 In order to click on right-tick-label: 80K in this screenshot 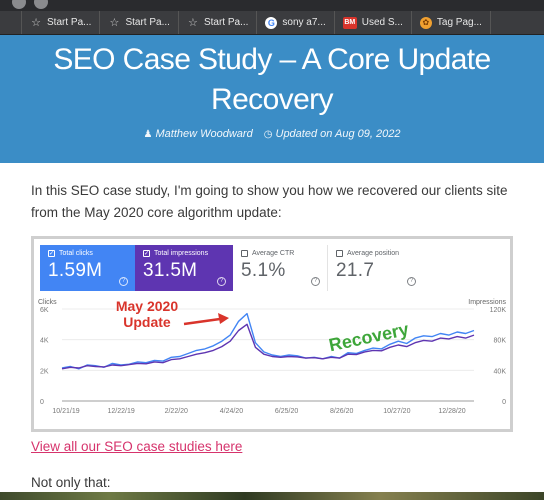, I will do `click(500, 341)`.